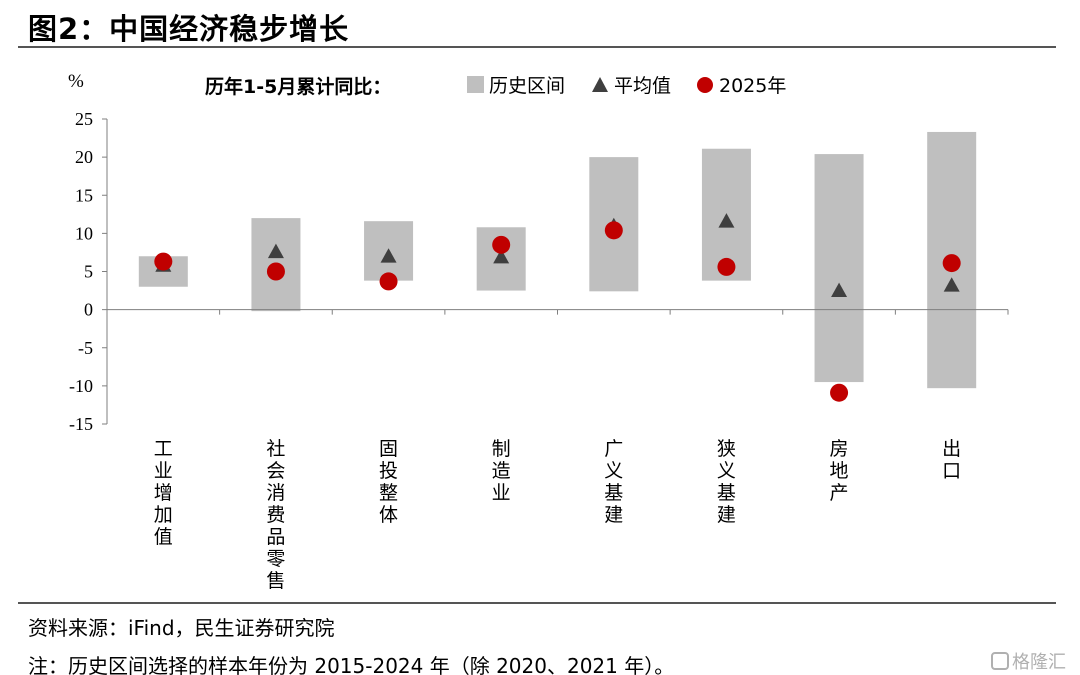  Describe the element at coordinates (85, 348) in the screenshot. I see `y-tick-label: -5` at that location.